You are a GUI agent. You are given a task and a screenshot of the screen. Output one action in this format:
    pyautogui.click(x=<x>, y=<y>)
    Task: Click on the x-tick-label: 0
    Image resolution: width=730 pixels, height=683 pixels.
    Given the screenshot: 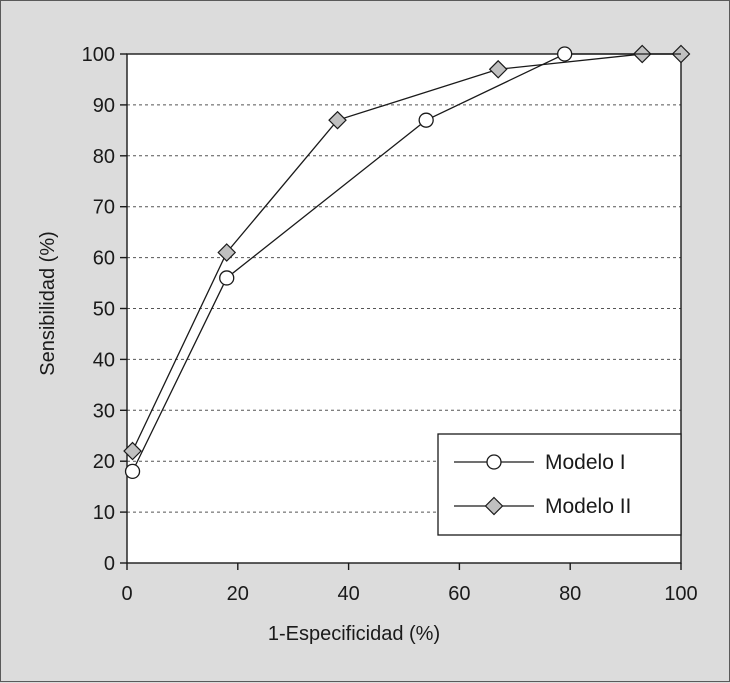 What is the action you would take?
    pyautogui.click(x=126, y=594)
    